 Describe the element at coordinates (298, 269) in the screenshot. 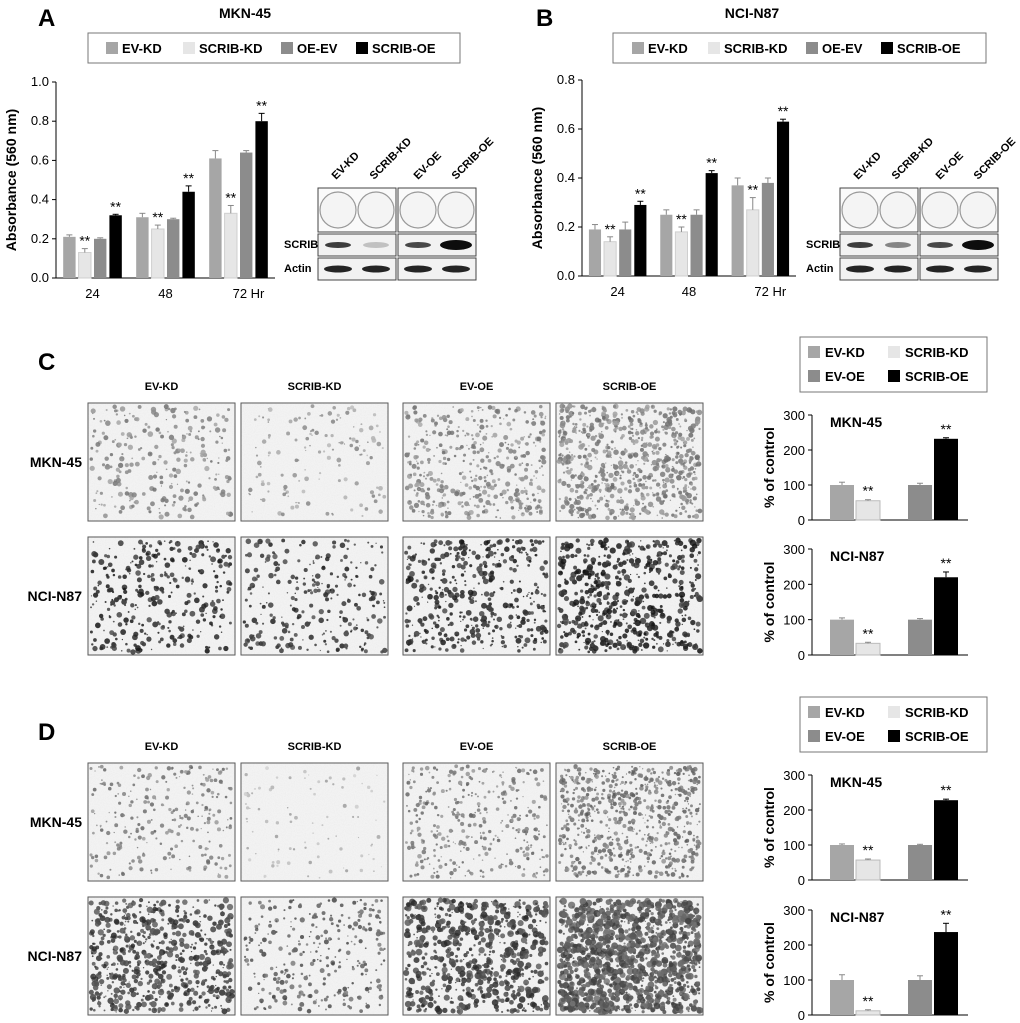

I see `blot-row-label: Actin` at that location.